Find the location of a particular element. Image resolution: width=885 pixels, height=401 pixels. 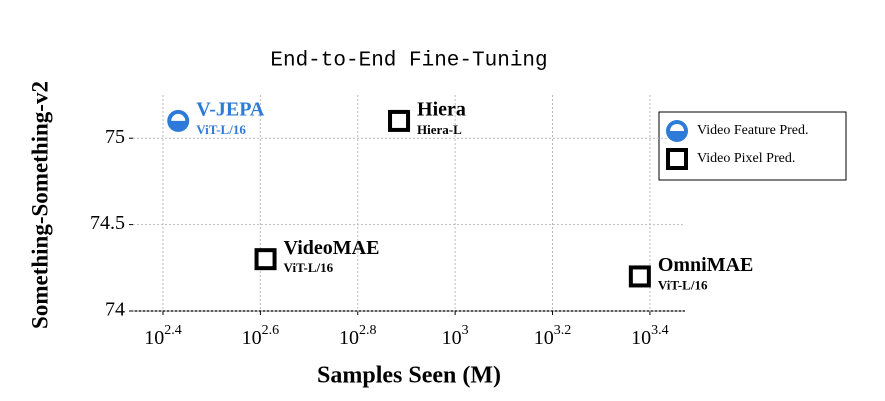

point-label: OmniMAE is located at coordinates (706, 265).